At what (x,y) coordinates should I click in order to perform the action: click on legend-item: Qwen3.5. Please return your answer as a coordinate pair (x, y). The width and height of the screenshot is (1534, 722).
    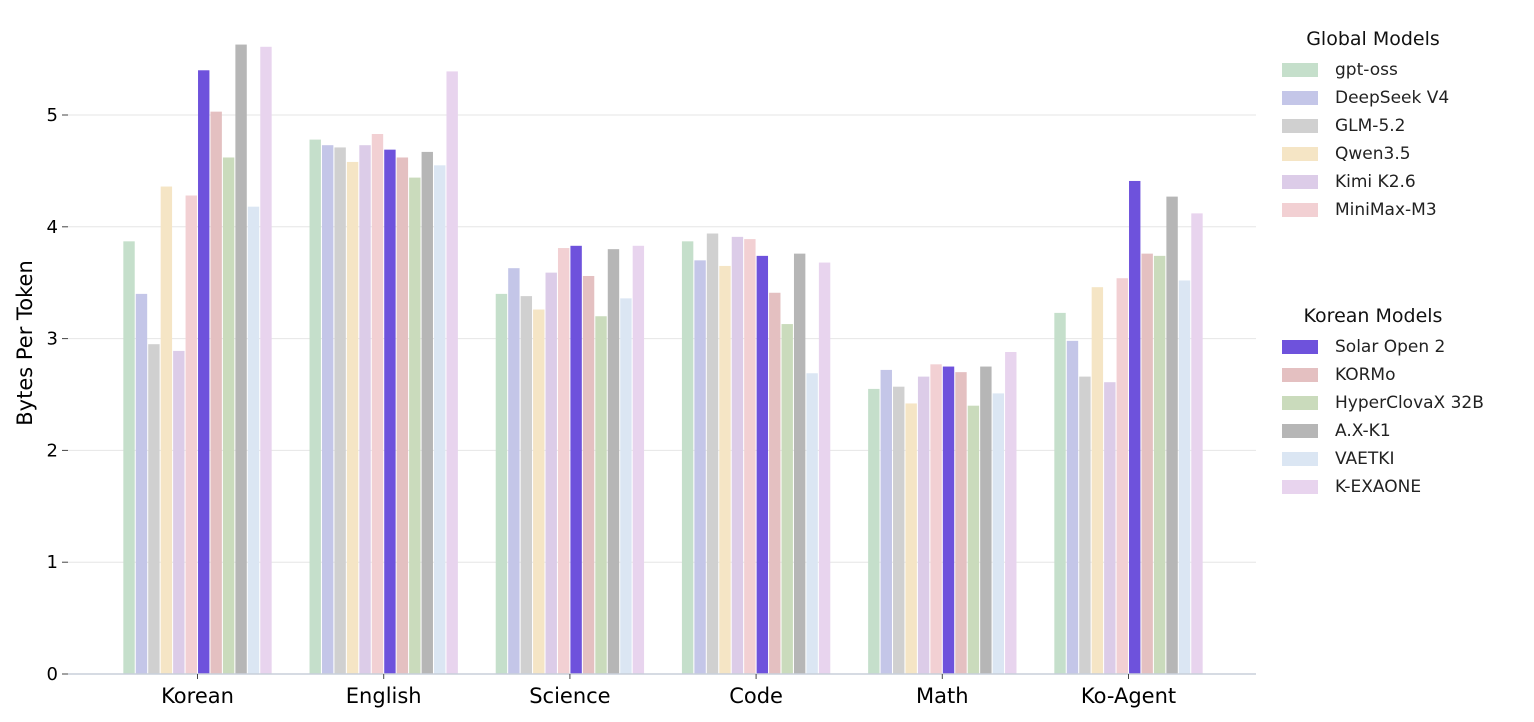
    Looking at the image, I should click on (1373, 154).